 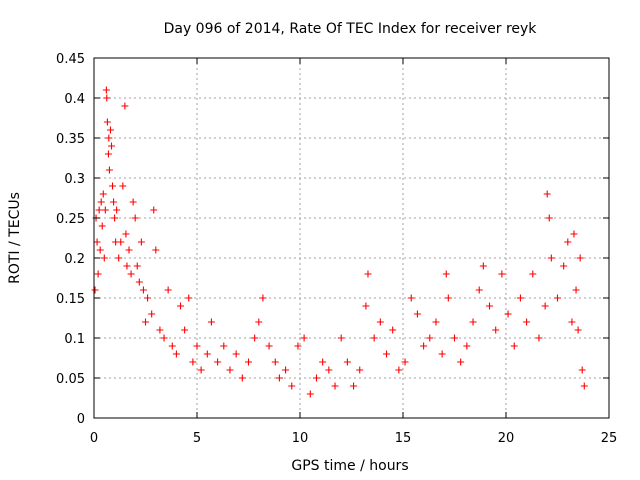 I want to click on y-tick-label: 0.3, so click(x=74, y=179).